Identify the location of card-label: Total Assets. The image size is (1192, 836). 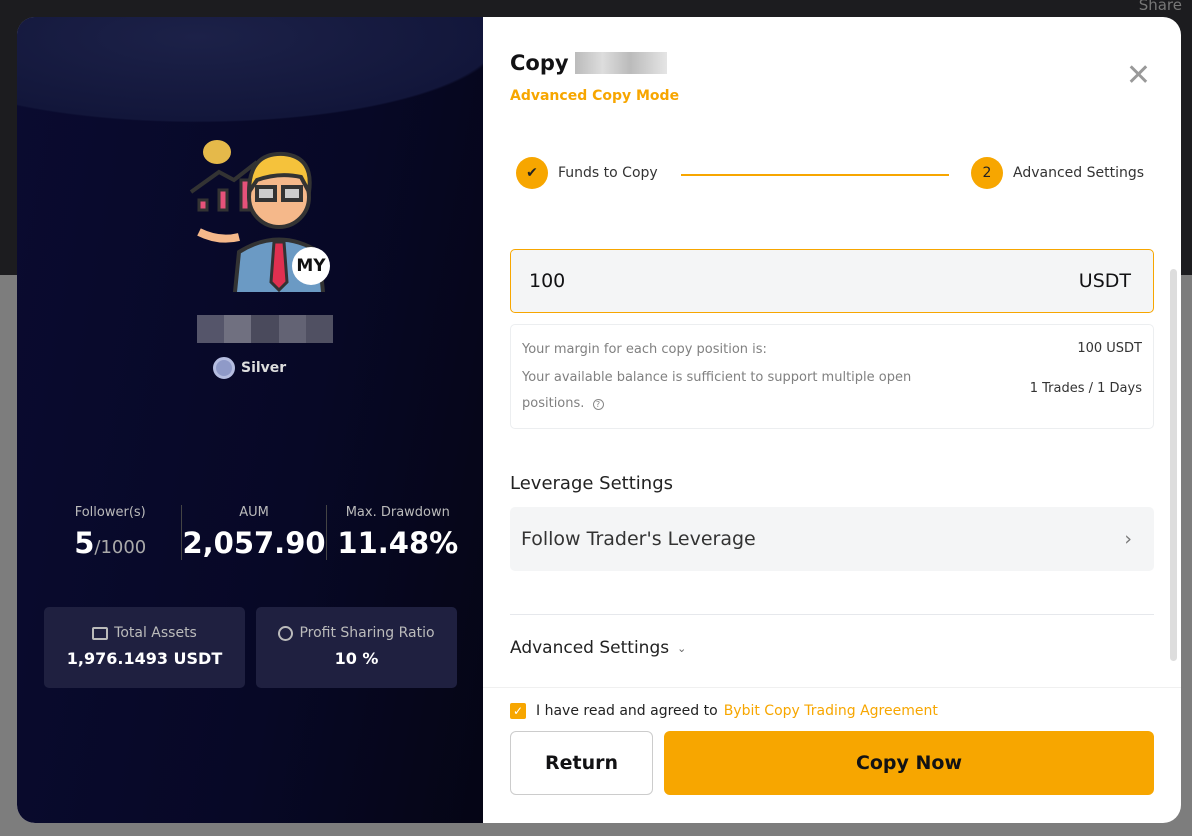
(155, 633).